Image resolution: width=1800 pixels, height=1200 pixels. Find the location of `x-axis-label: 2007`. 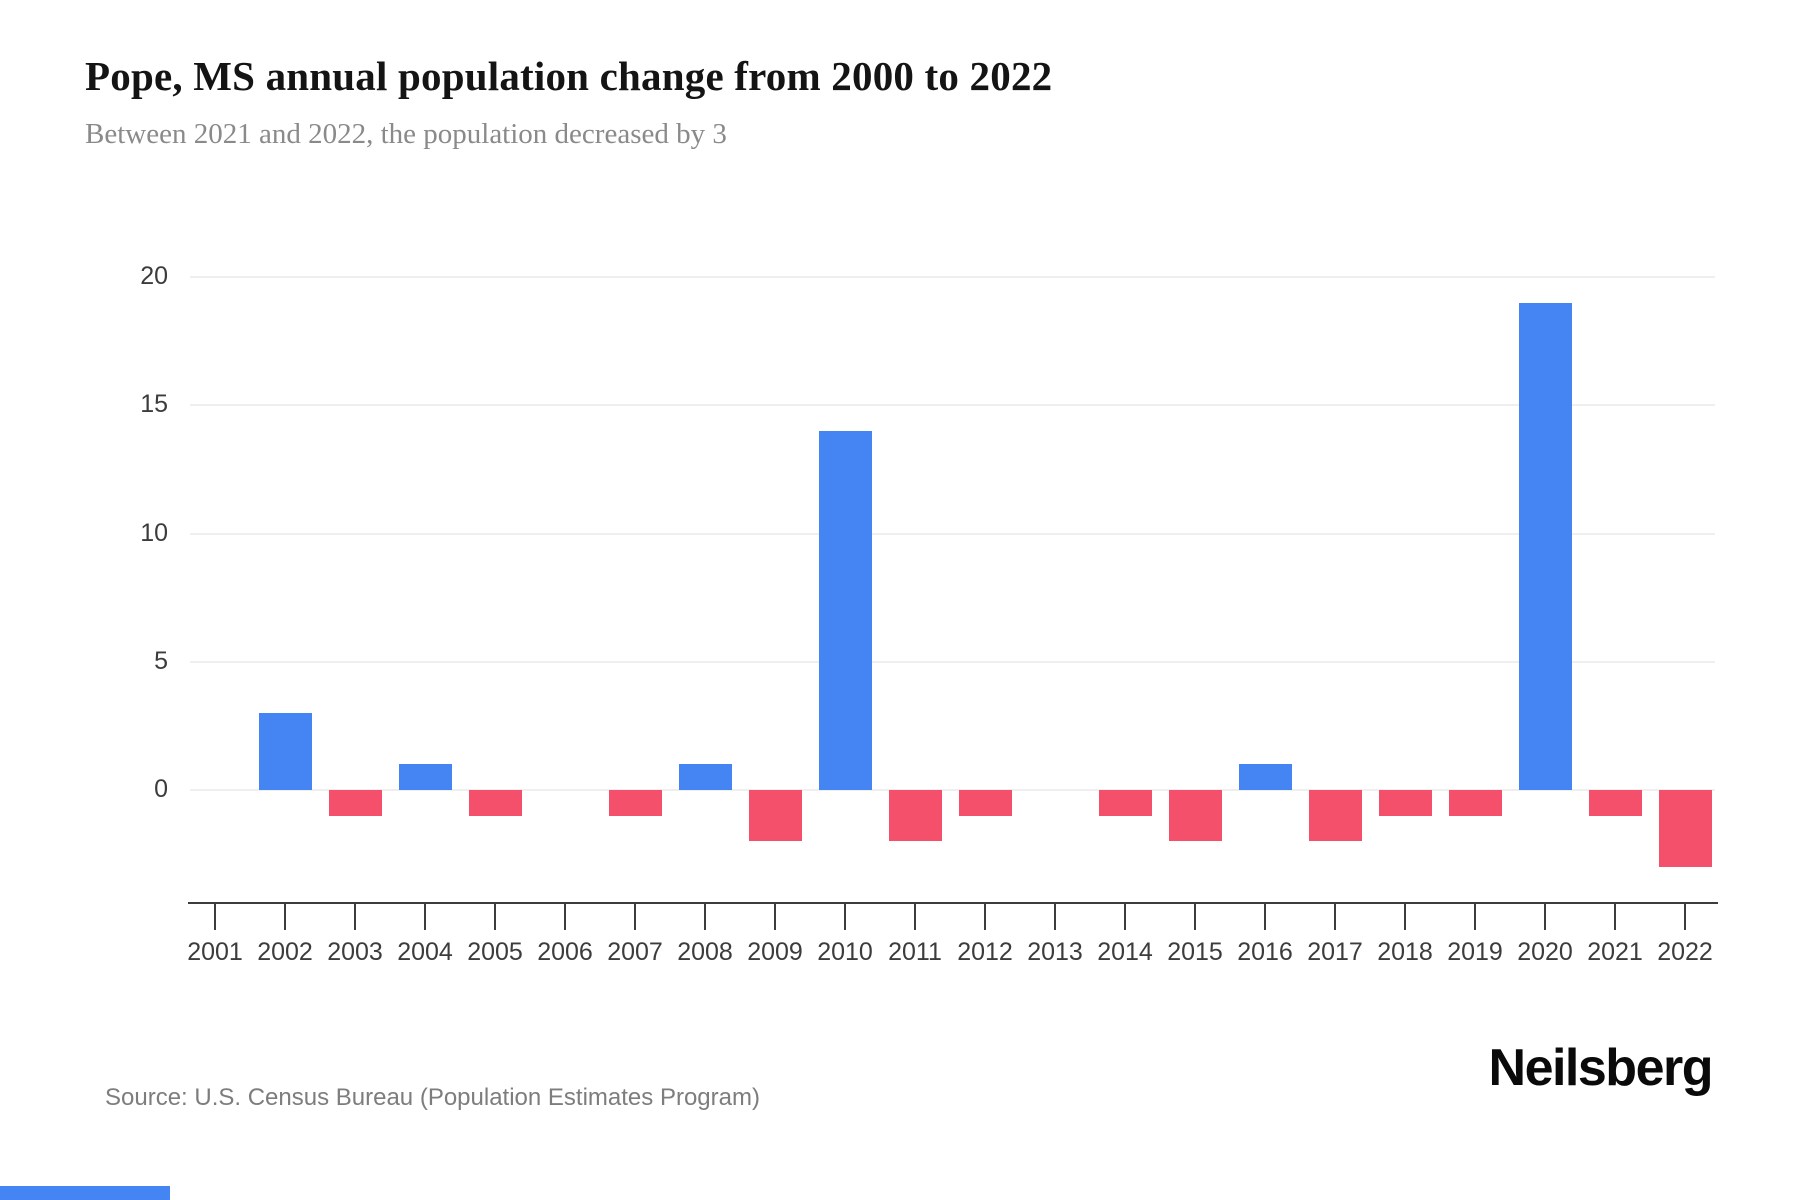

x-axis-label: 2007 is located at coordinates (635, 952).